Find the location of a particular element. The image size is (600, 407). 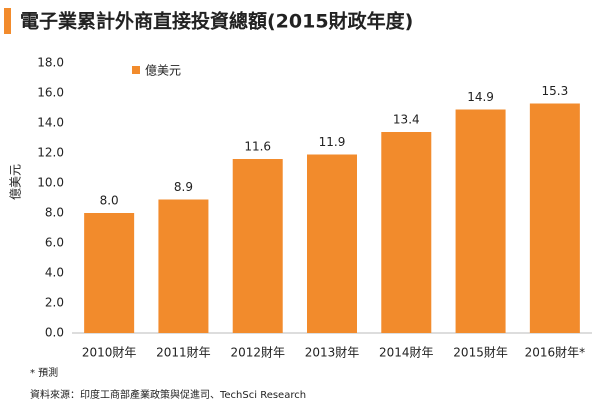

y-tick-label: 12.0 is located at coordinates (50, 153).